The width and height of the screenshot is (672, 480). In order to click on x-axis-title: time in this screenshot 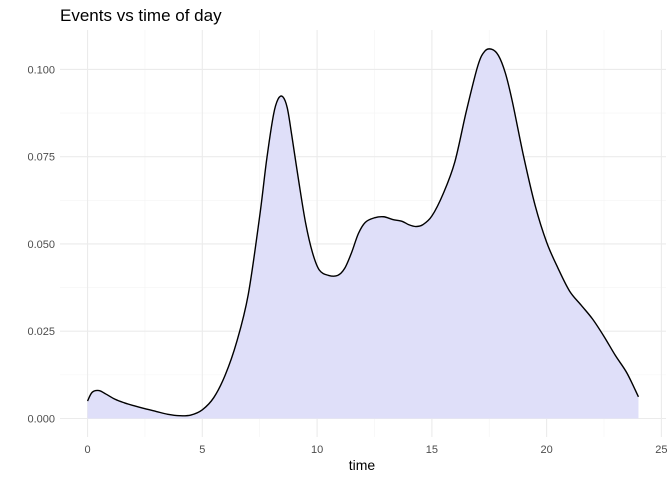, I will do `click(362, 465)`.